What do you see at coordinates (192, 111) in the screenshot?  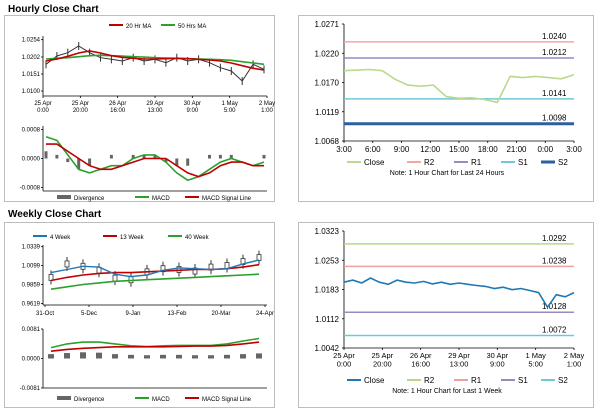 I see `price-x-tick-label: 9:00` at bounding box center [192, 111].